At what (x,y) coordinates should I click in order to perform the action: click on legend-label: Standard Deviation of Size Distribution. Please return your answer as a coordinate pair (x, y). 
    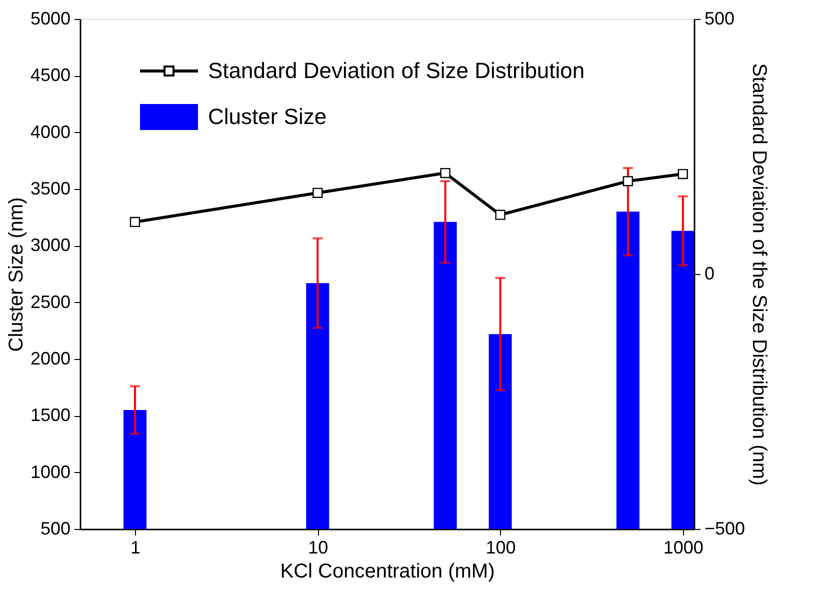
    Looking at the image, I should click on (396, 70).